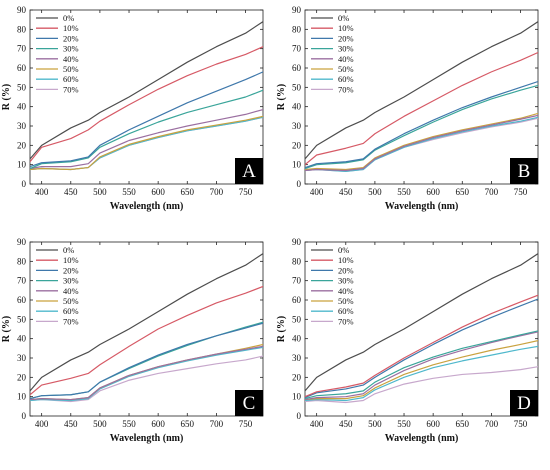 This screenshot has width=550, height=470. Describe the element at coordinates (463, 424) in the screenshot. I see `x-tick-label: 650` at that location.